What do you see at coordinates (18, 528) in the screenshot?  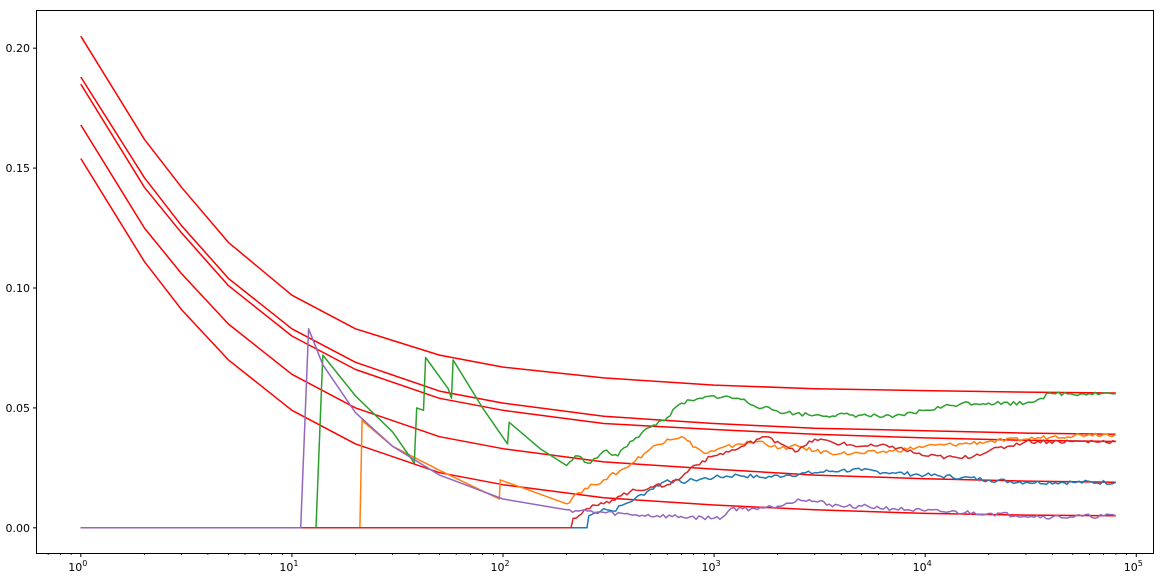 I see `y-tick-label: 0.00` at bounding box center [18, 528].